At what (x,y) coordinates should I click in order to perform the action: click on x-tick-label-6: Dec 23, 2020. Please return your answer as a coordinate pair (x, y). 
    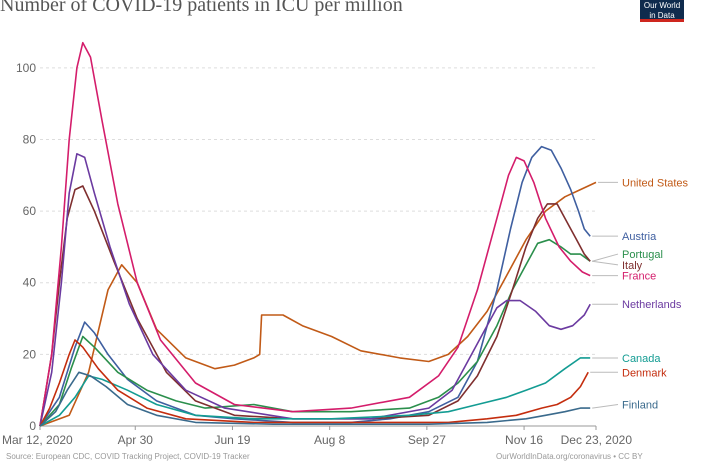
    Looking at the image, I should click on (597, 440).